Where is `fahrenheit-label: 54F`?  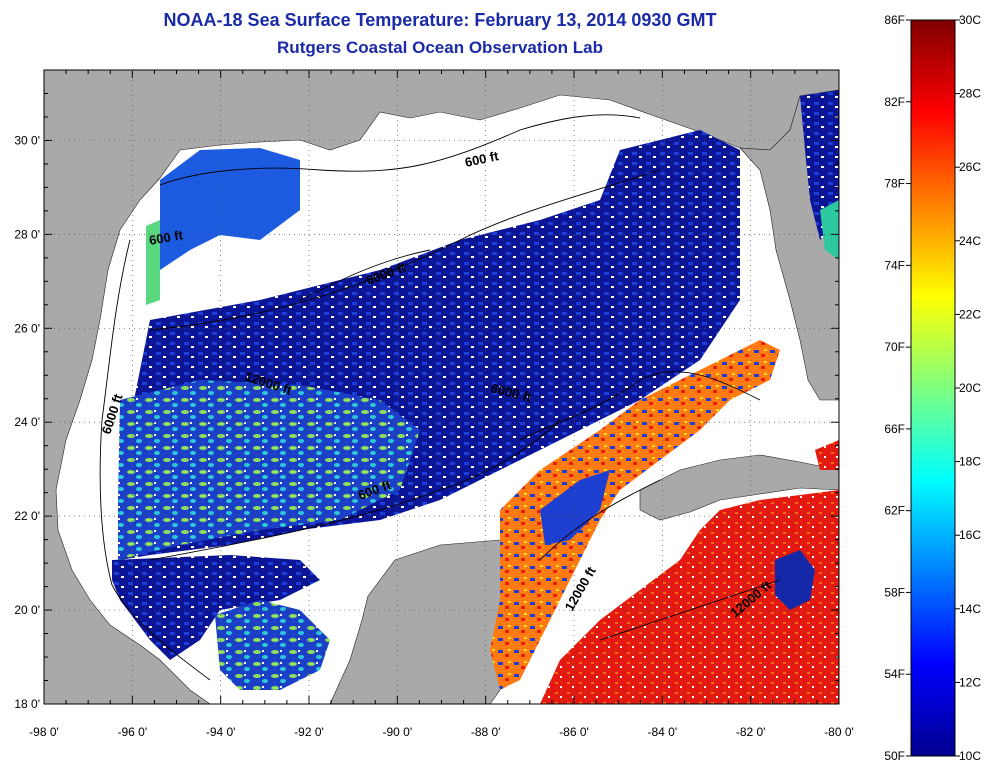
fahrenheit-label: 54F is located at coordinates (894, 674).